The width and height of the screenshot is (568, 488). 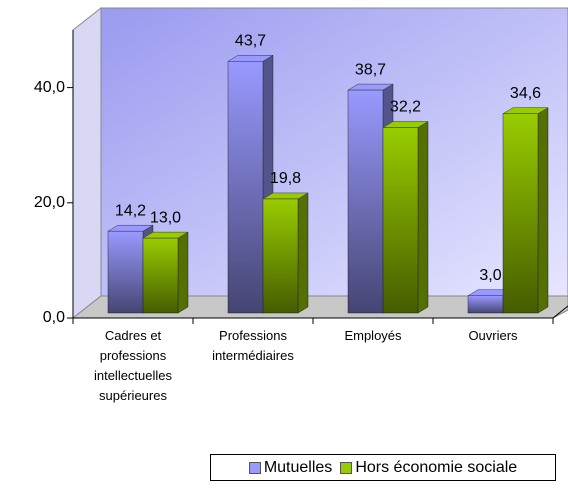 I want to click on value-label: 19,8, so click(x=285, y=178).